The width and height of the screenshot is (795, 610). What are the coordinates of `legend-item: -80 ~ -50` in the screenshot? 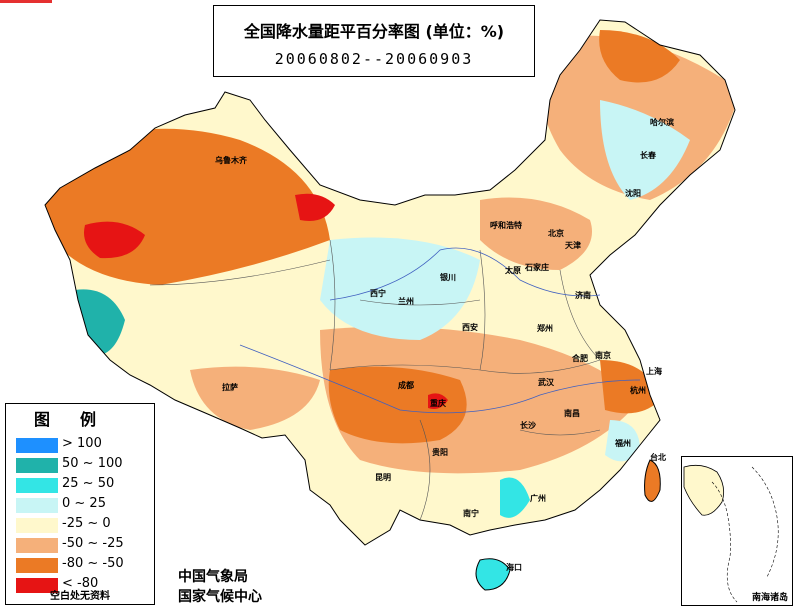 It's located at (82, 565).